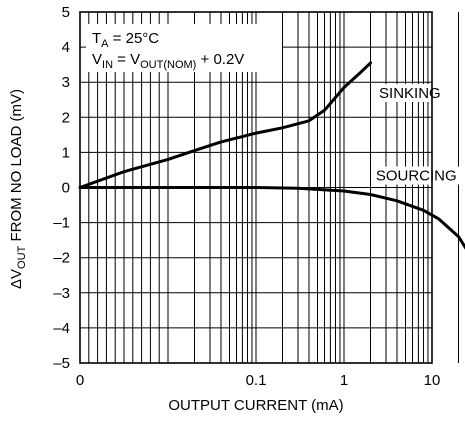 The image size is (465, 421). What do you see at coordinates (66, 12) in the screenshot?
I see `y-tick-label: 5` at bounding box center [66, 12].